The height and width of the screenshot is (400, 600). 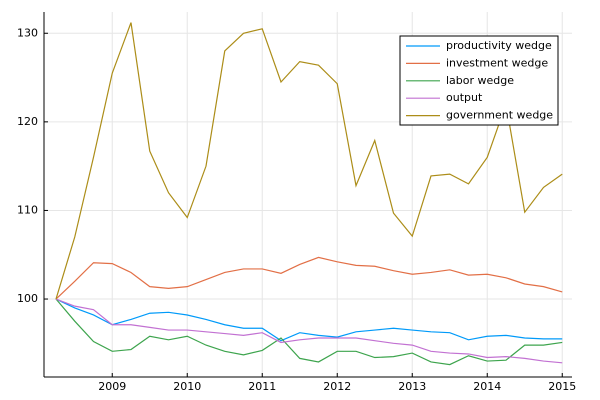 What do you see at coordinates (27, 121) in the screenshot?
I see `y-tick-label: 120` at bounding box center [27, 121].